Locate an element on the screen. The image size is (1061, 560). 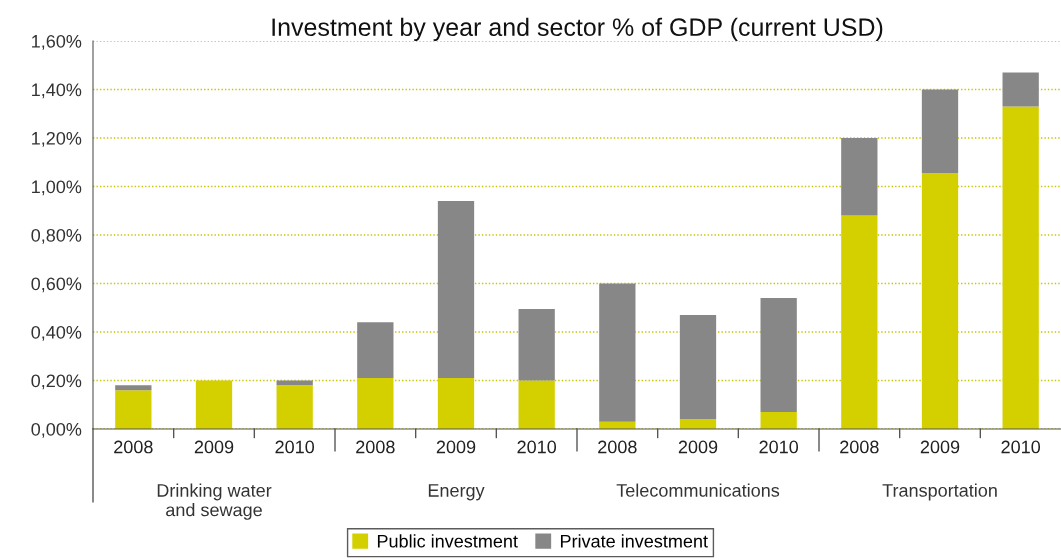
y-tick-label: 1,00% is located at coordinates (57, 188).